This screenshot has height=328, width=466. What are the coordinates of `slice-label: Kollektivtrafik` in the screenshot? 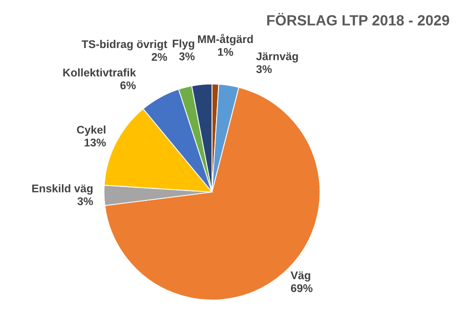 It's located at (99, 72).